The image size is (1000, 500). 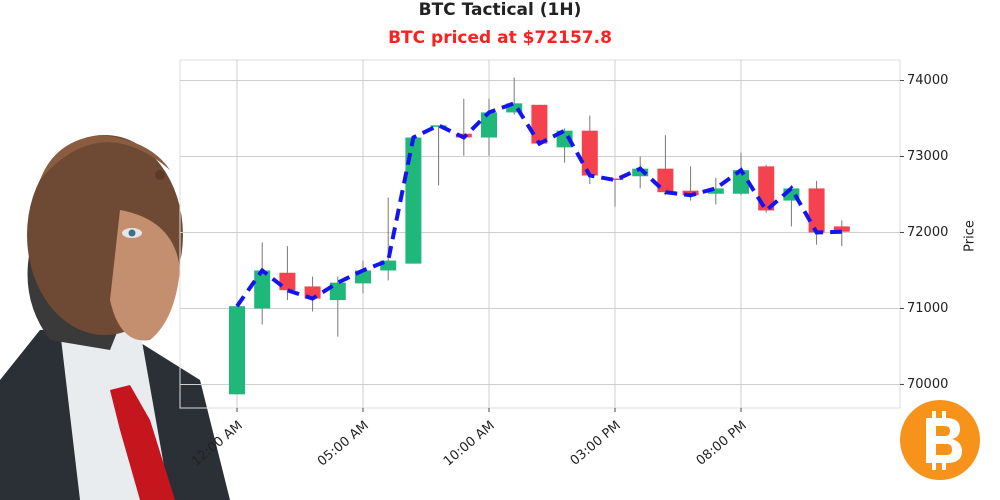 What do you see at coordinates (927, 156) in the screenshot?
I see `y-tick-label: 73000` at bounding box center [927, 156].